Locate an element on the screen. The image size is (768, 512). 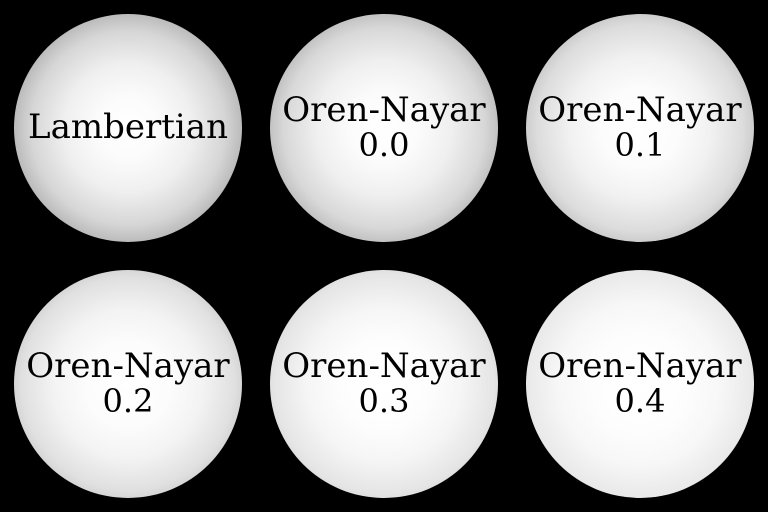
sphere-label: Lambertian is located at coordinates (128, 127).